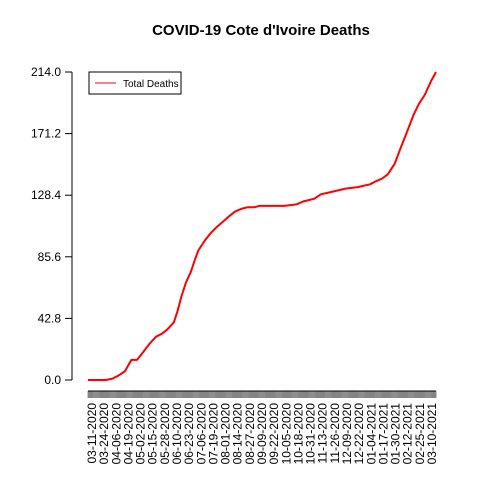 This screenshot has height=480, width=480. Describe the element at coordinates (46, 72) in the screenshot. I see `y-tick-label: 214.0` at that location.